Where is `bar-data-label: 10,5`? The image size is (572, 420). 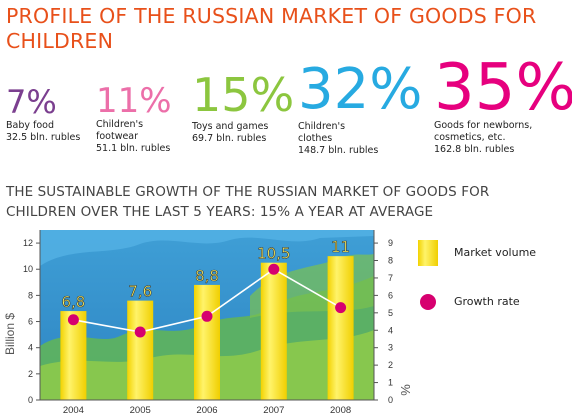
bar-data-label: 10,5 is located at coordinates (273, 254).